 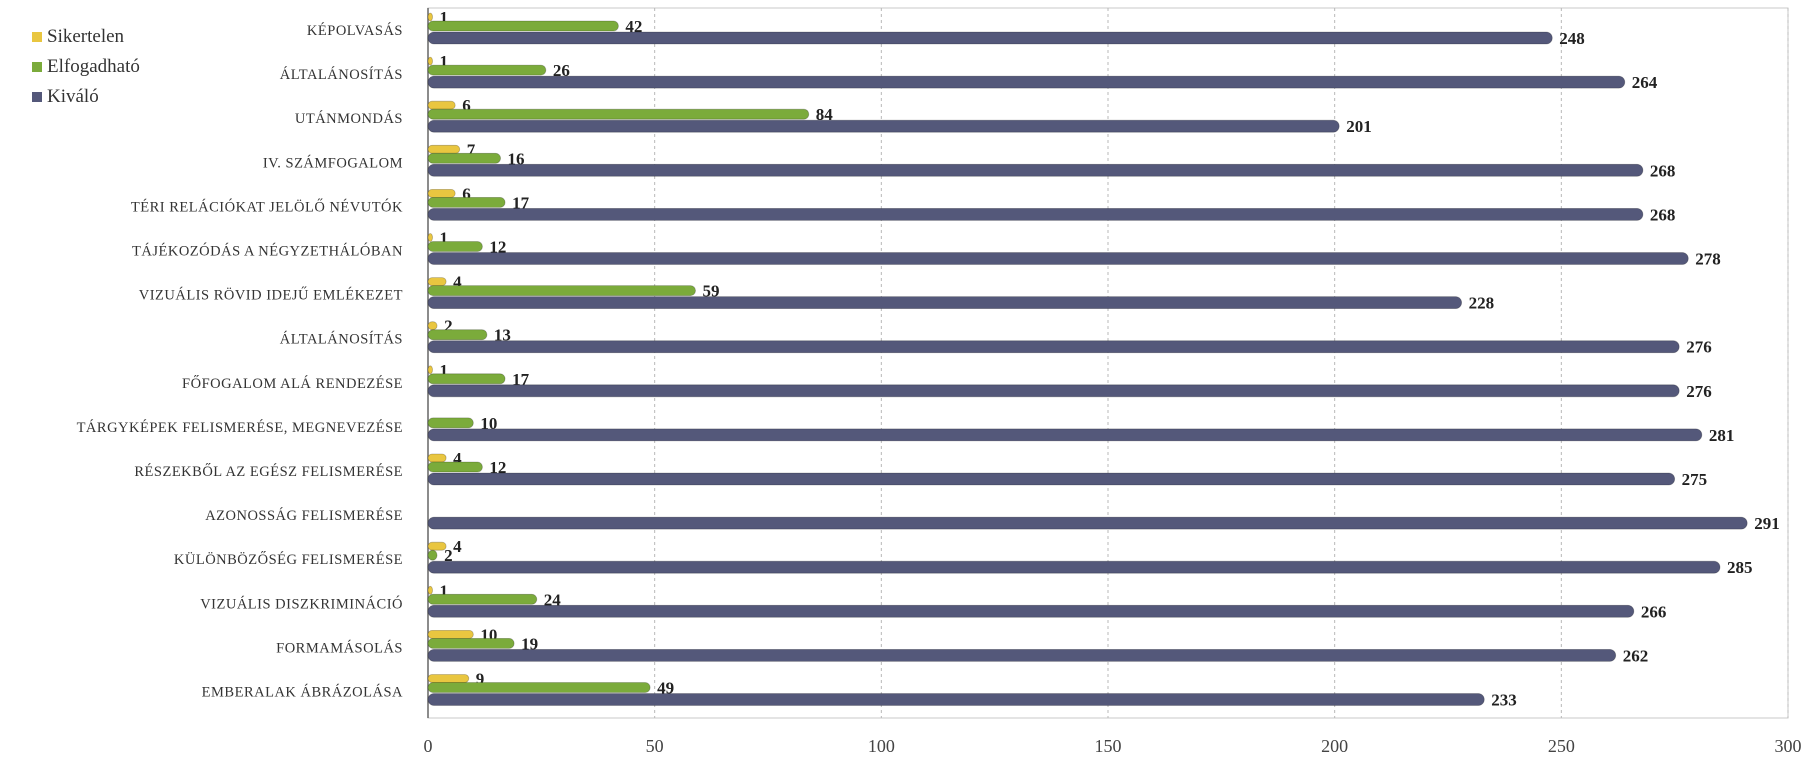 I want to click on legend-label-sikertelen: Sikertelen, so click(x=86, y=36).